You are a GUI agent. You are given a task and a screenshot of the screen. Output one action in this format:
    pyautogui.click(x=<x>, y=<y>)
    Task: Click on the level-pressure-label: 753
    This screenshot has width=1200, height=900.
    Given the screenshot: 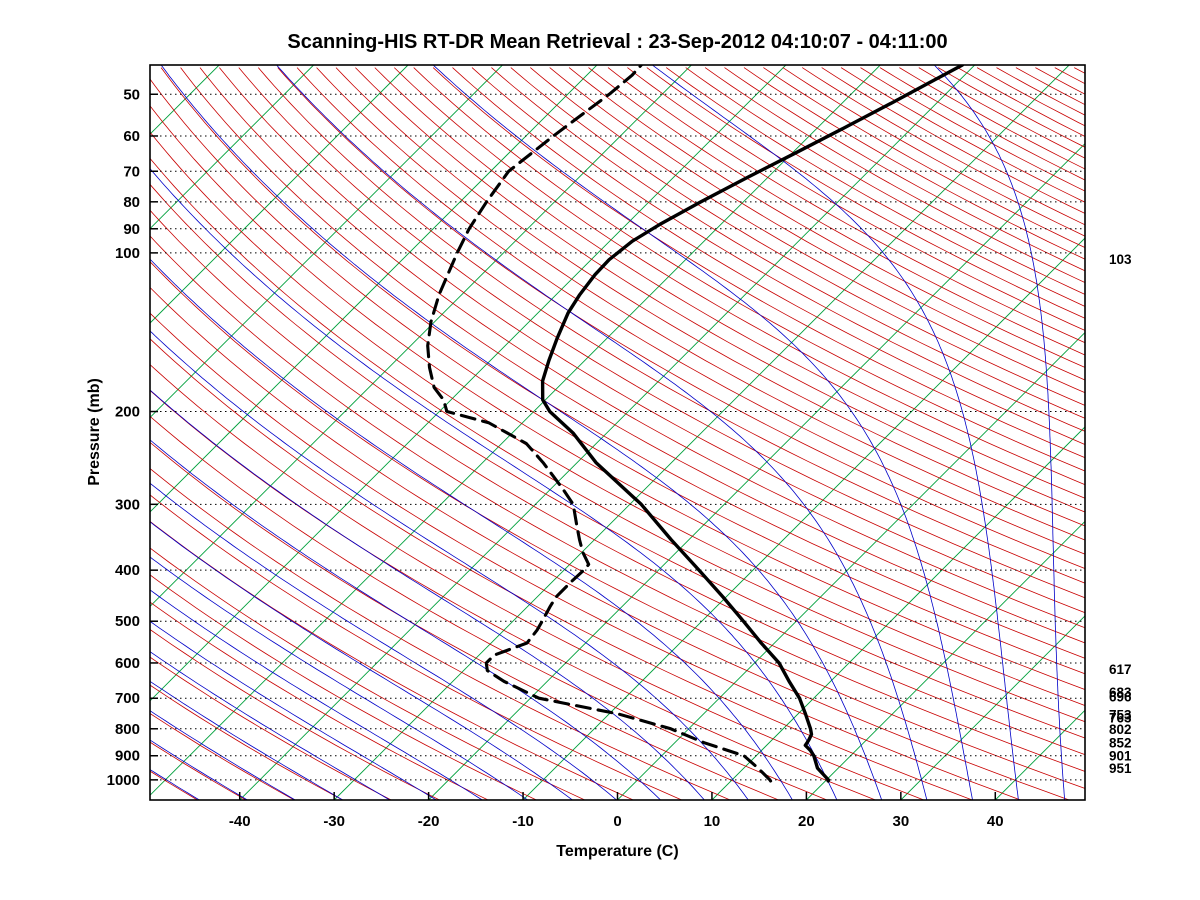 What is the action you would take?
    pyautogui.click(x=1120, y=714)
    